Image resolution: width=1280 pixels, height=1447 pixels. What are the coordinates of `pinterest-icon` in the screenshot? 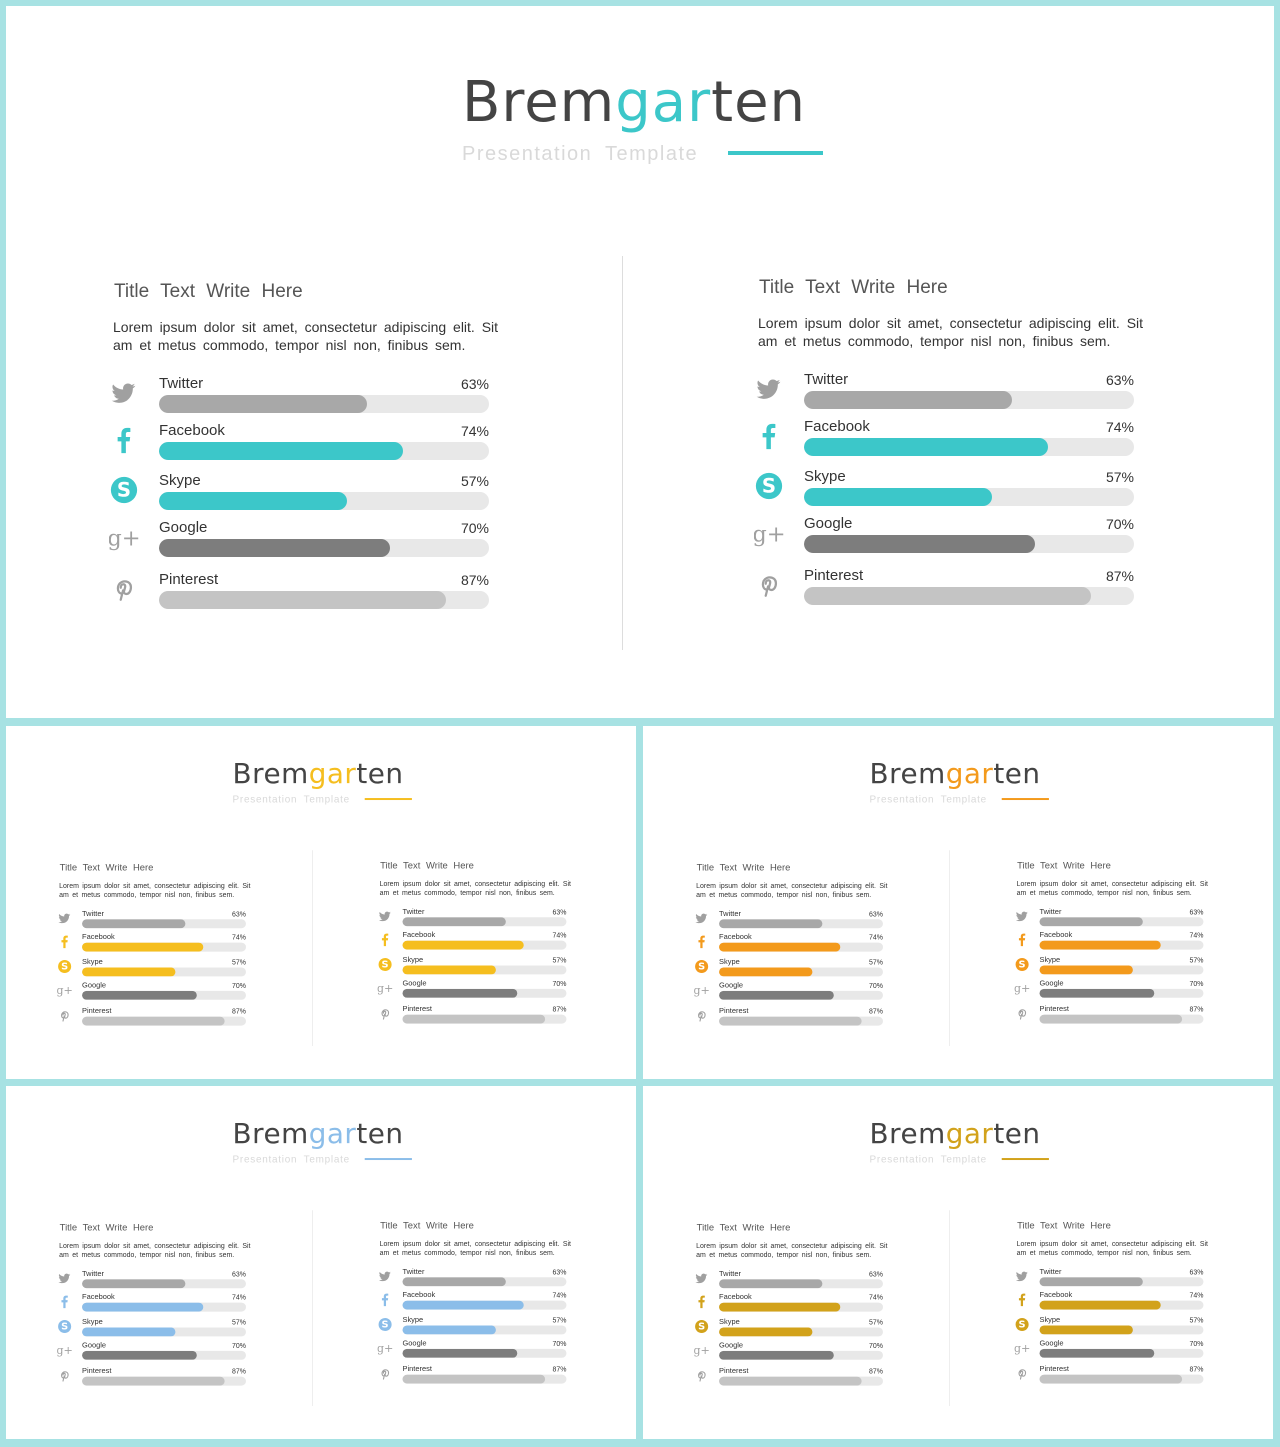 It's located at (1022, 1014).